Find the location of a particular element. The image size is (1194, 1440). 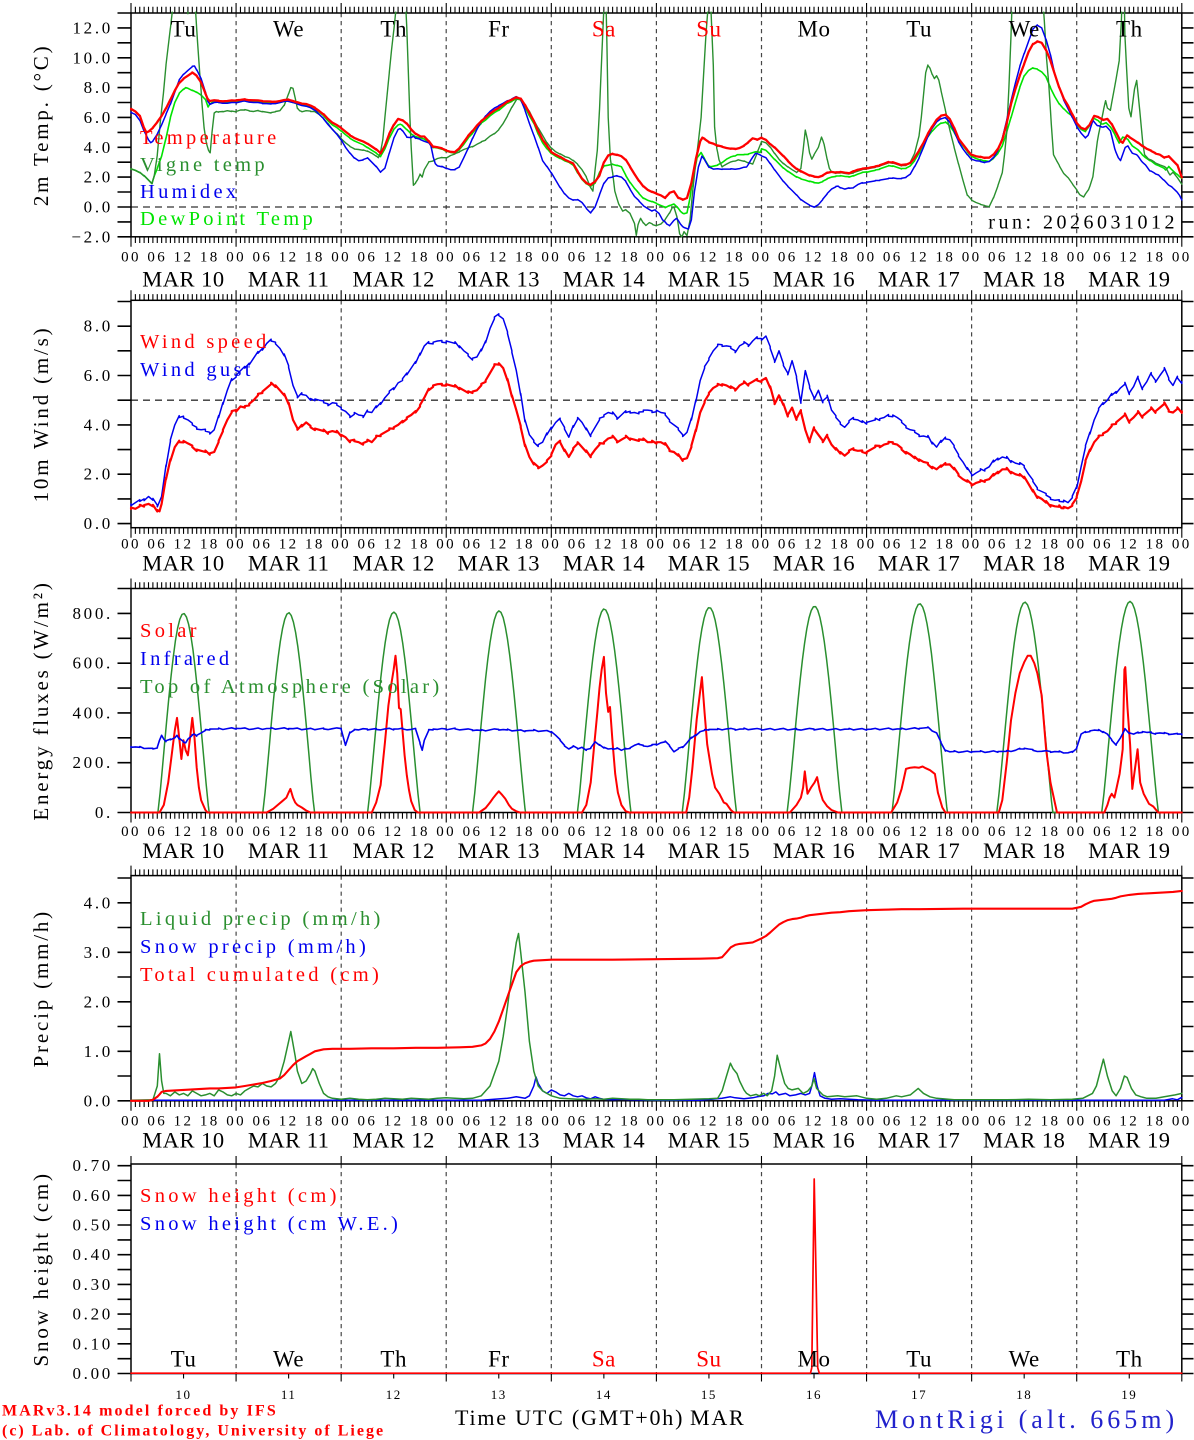

svg-text: 16 is located at coordinates (814, 1394).